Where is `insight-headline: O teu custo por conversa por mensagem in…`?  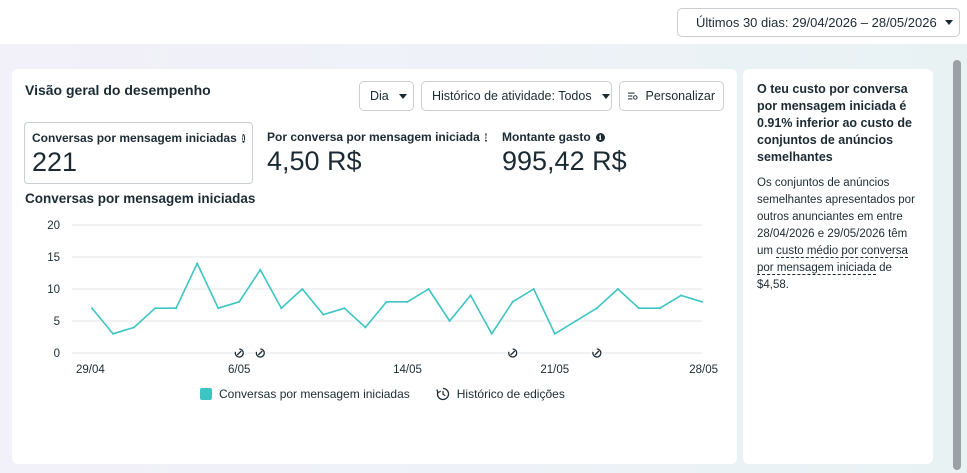
insight-headline: O teu custo por conversa por mensagem in… is located at coordinates (834, 123).